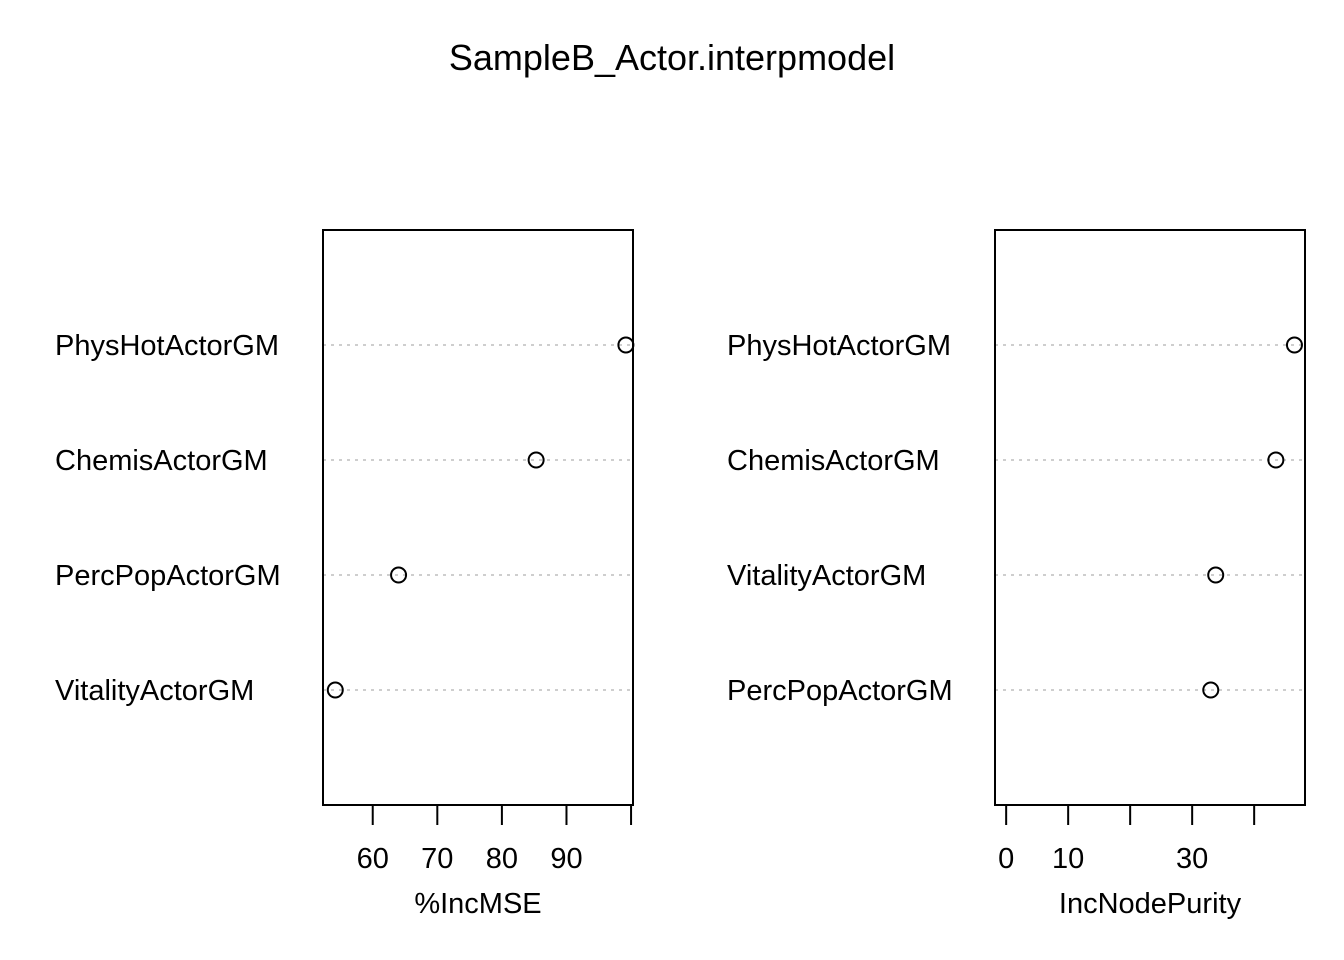 This screenshot has width=1344, height=960. What do you see at coordinates (502, 859) in the screenshot?
I see `x-tick-label: 80` at bounding box center [502, 859].